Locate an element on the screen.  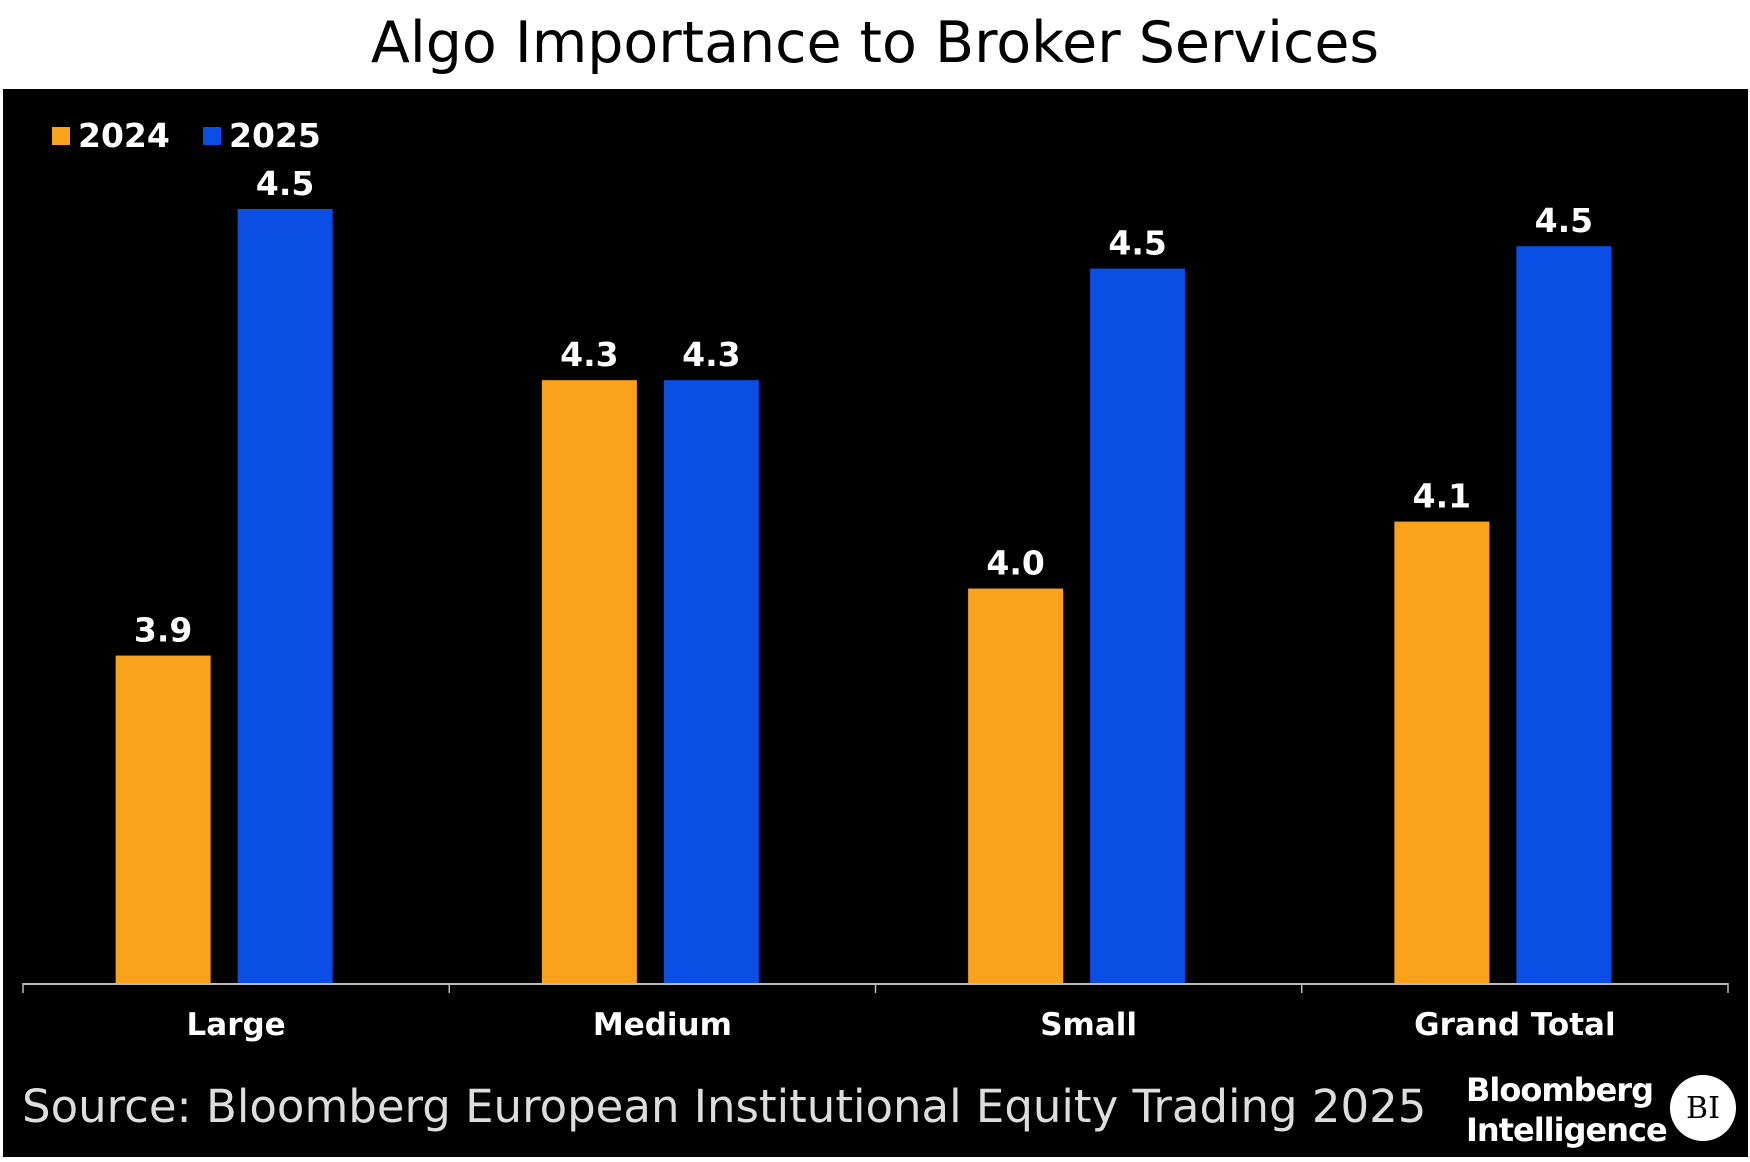
x-tick-label: Grand Total is located at coordinates (1514, 1025).